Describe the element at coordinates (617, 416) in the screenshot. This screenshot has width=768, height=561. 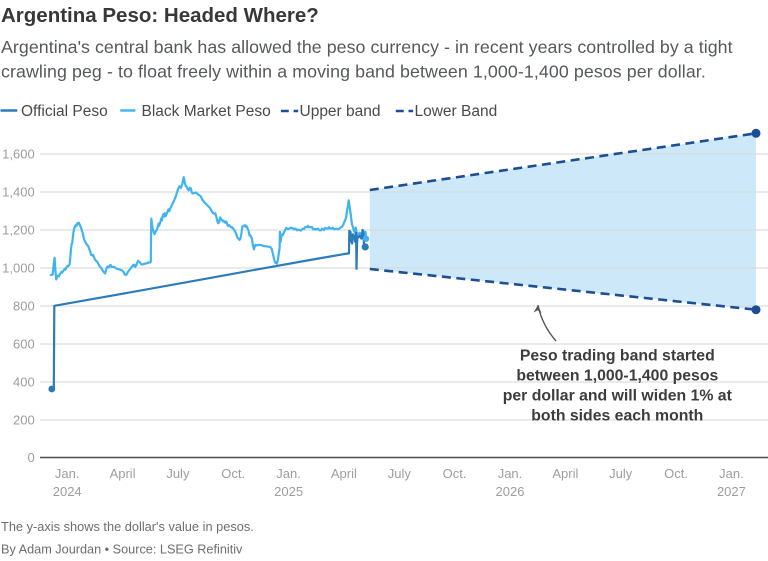
I see `svg-text: both sides each month` at that location.